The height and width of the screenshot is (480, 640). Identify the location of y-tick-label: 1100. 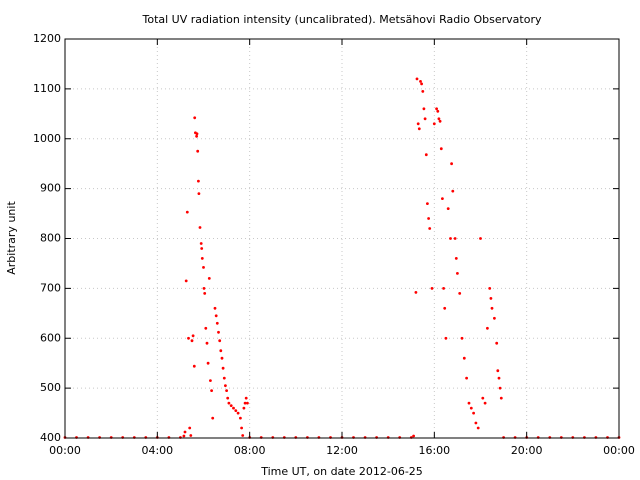
(47, 88).